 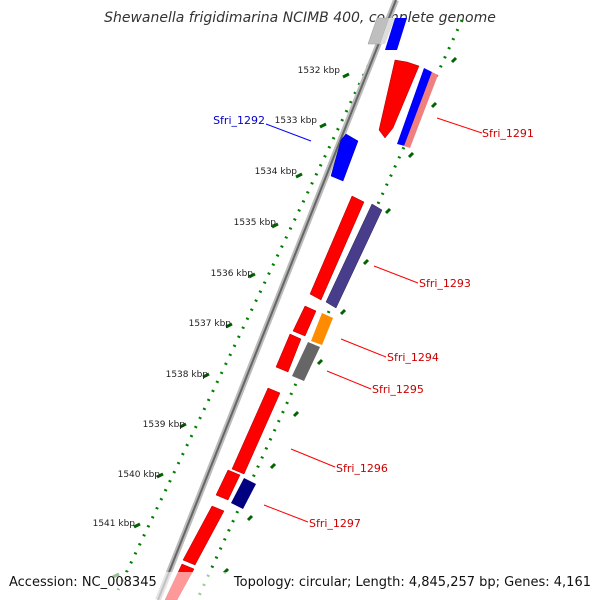 What do you see at coordinates (387, 31) in the screenshot?
I see `gene-partial-light` at bounding box center [387, 31].